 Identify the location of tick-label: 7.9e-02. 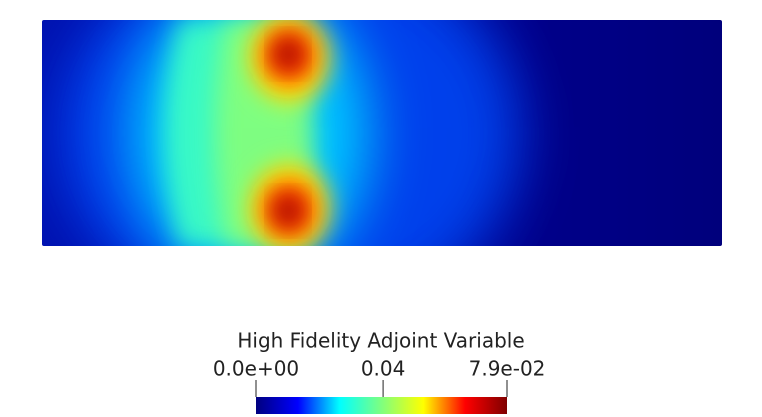
(507, 369).